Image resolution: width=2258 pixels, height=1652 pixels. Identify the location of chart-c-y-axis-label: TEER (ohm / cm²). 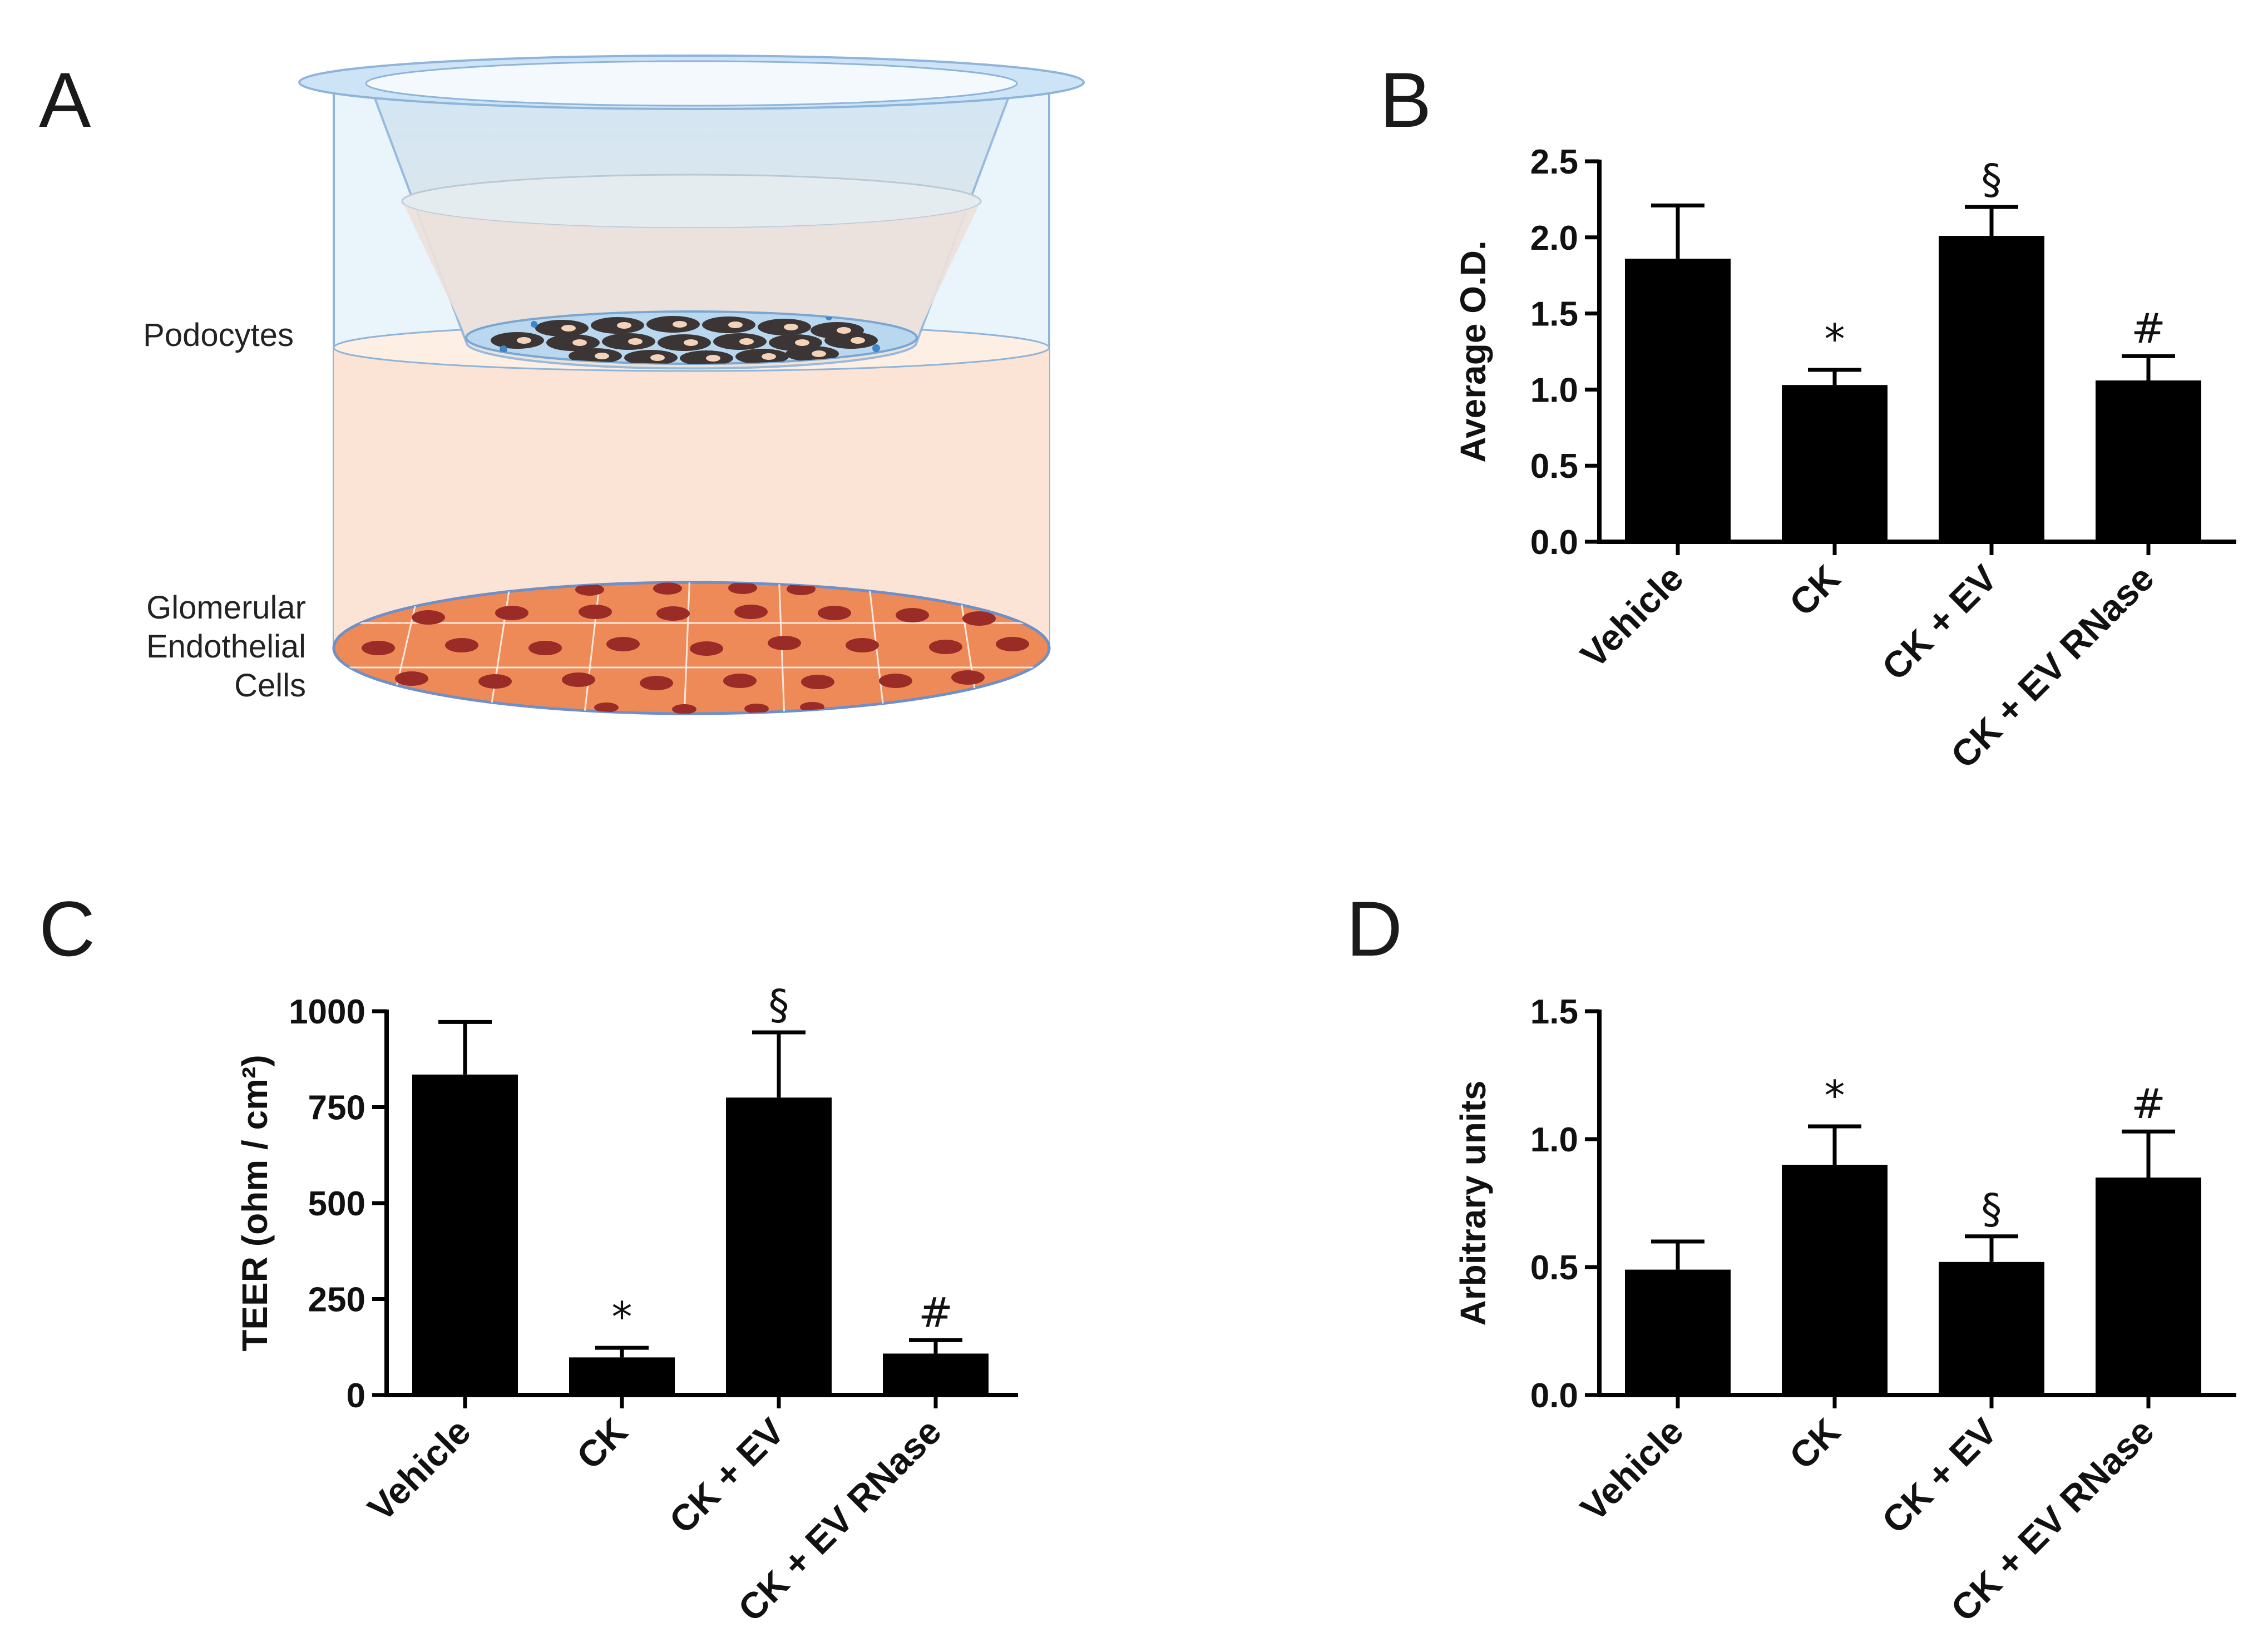
(255, 1203).